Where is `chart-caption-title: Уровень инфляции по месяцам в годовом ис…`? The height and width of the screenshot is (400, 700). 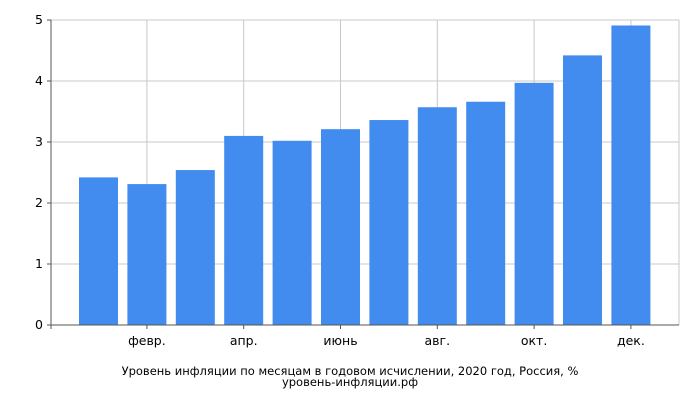
chart-caption-title: Уровень инфляции по месяцам в годовом ис… is located at coordinates (350, 371).